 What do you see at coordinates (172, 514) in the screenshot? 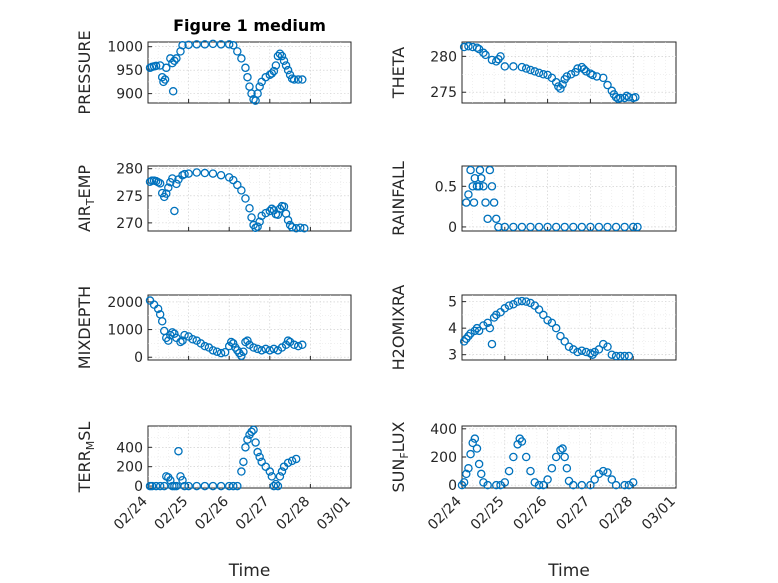
I see `x-tick-label: 02/25` at bounding box center [172, 514].